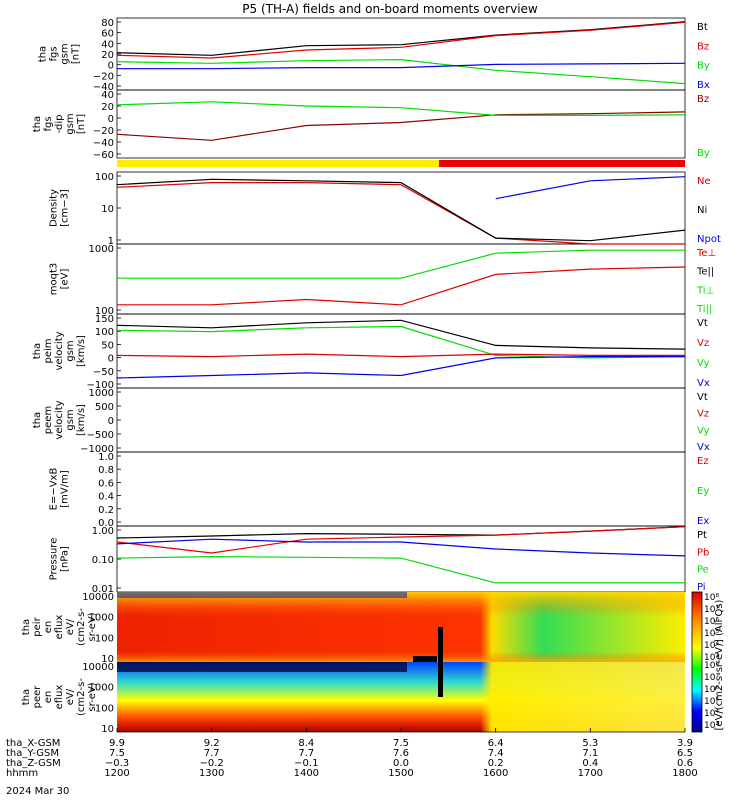 This screenshot has height=800, width=750. What do you see at coordinates (117, 743) in the screenshot?
I see `xaxis-value: 9.9` at bounding box center [117, 743].